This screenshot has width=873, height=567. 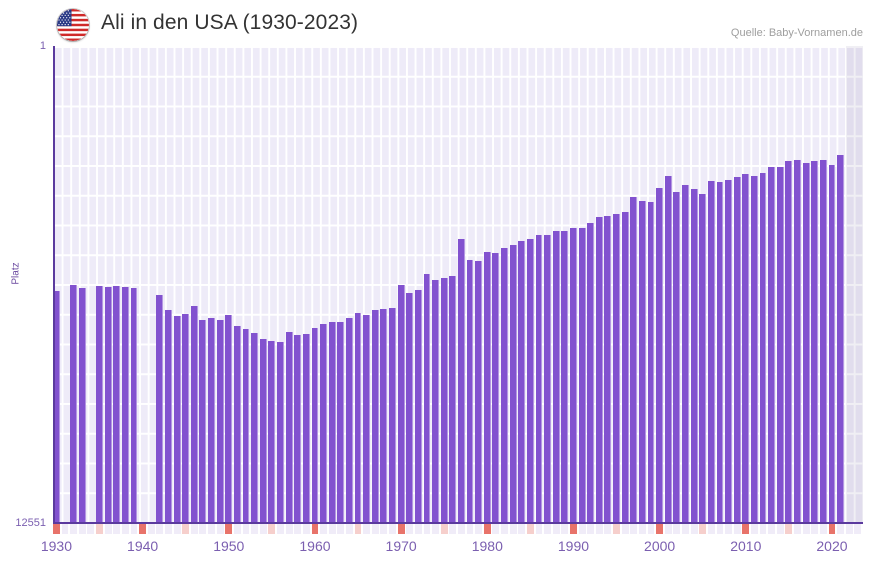 What do you see at coordinates (194, 413) in the screenshot?
I see `bar-1946` at bounding box center [194, 413].